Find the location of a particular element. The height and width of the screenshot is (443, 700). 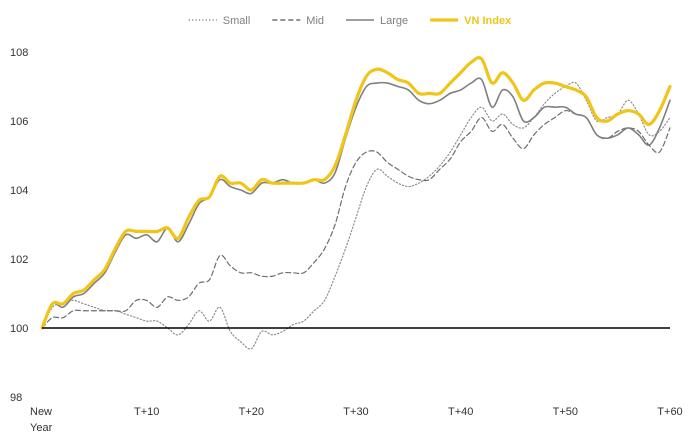

y-tick-label: 104 is located at coordinates (19, 191).